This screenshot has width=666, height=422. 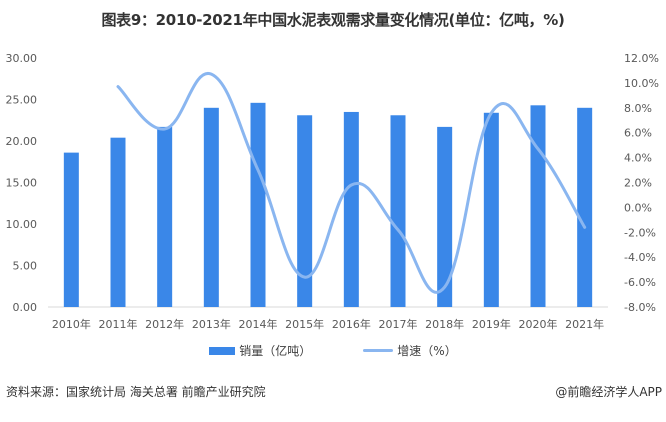 I want to click on right-axis-tick: -4.0%, so click(x=640, y=257).